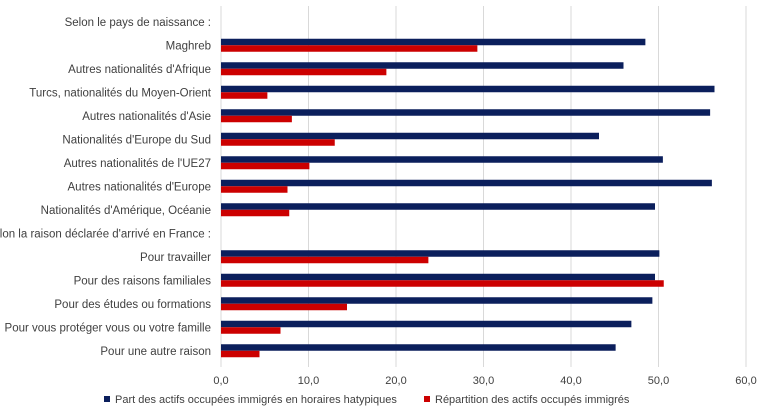 The width and height of the screenshot is (760, 413). I want to click on x-tick-label: 60,0, so click(745, 381).